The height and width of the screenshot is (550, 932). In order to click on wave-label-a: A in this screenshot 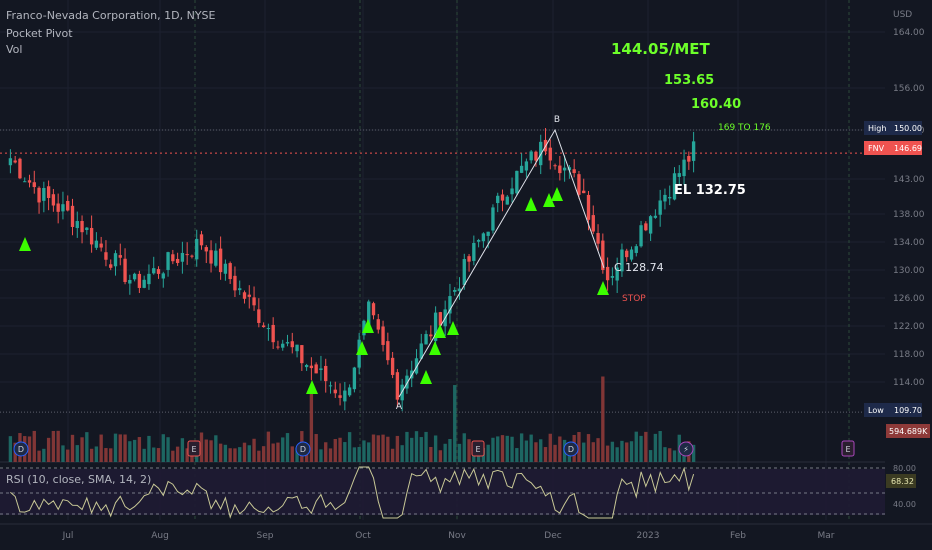, I will do `click(399, 407)`.